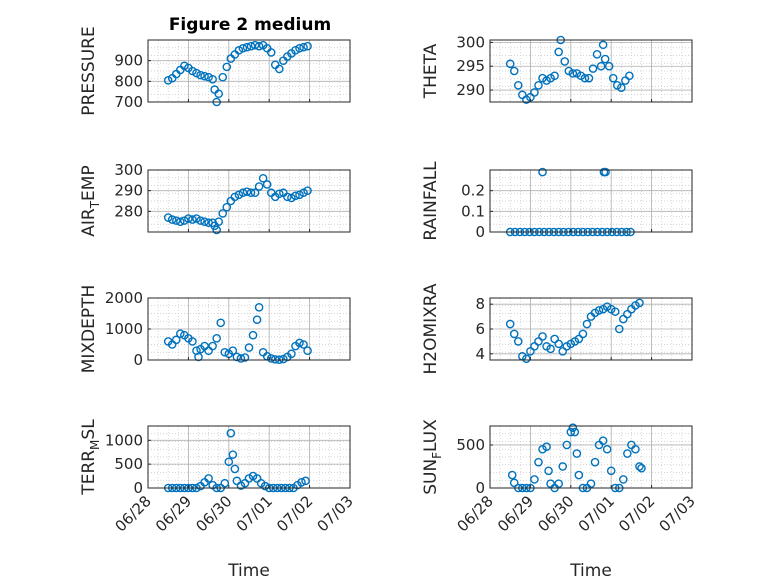 This screenshot has height=583, width=778. What do you see at coordinates (480, 329) in the screenshot?
I see `y-tick-label: 6` at bounding box center [480, 329].